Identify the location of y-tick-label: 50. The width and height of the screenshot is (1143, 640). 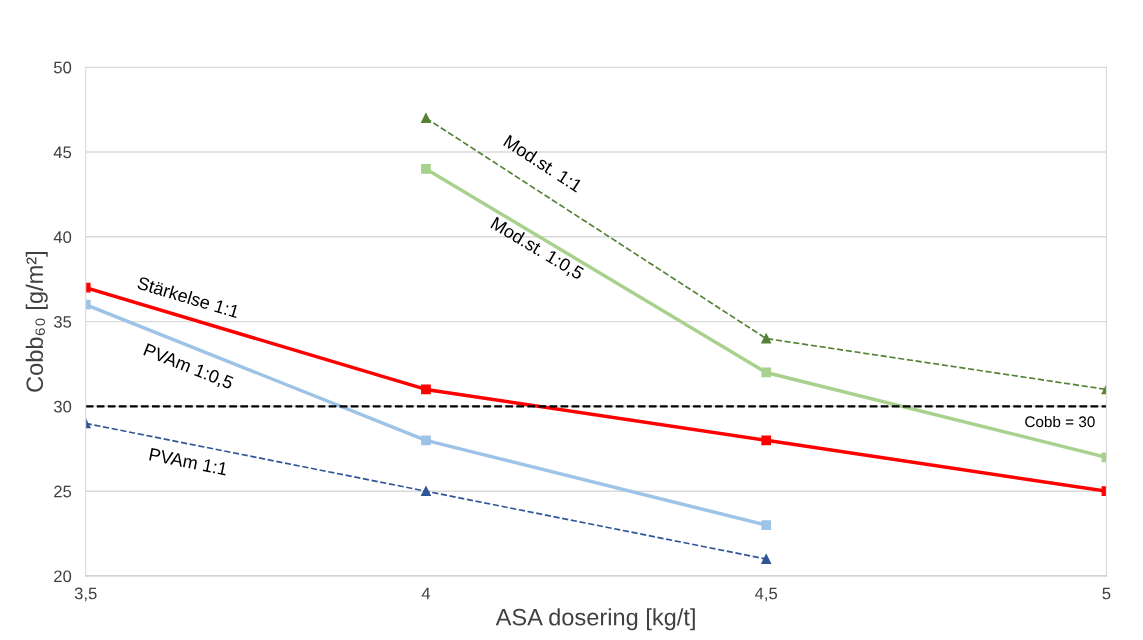
(62, 67).